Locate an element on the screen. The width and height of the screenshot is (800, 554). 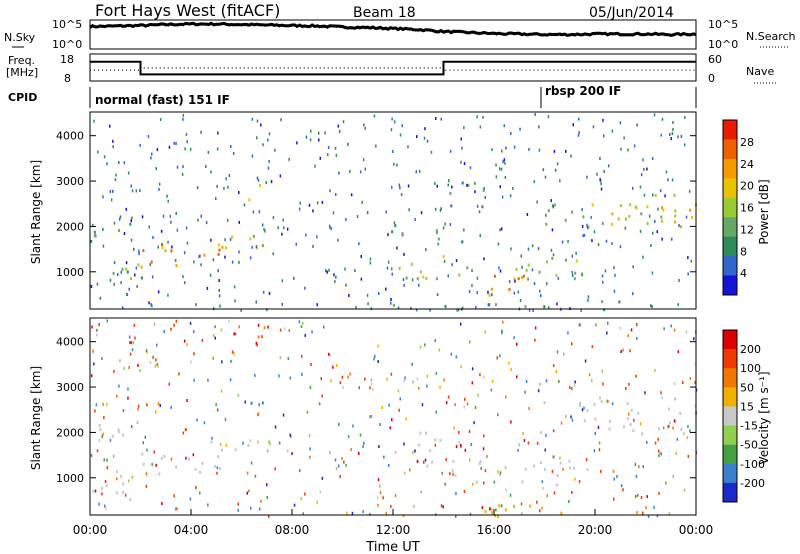
nsky-tick-bottom: 10^0 is located at coordinates (67, 44).